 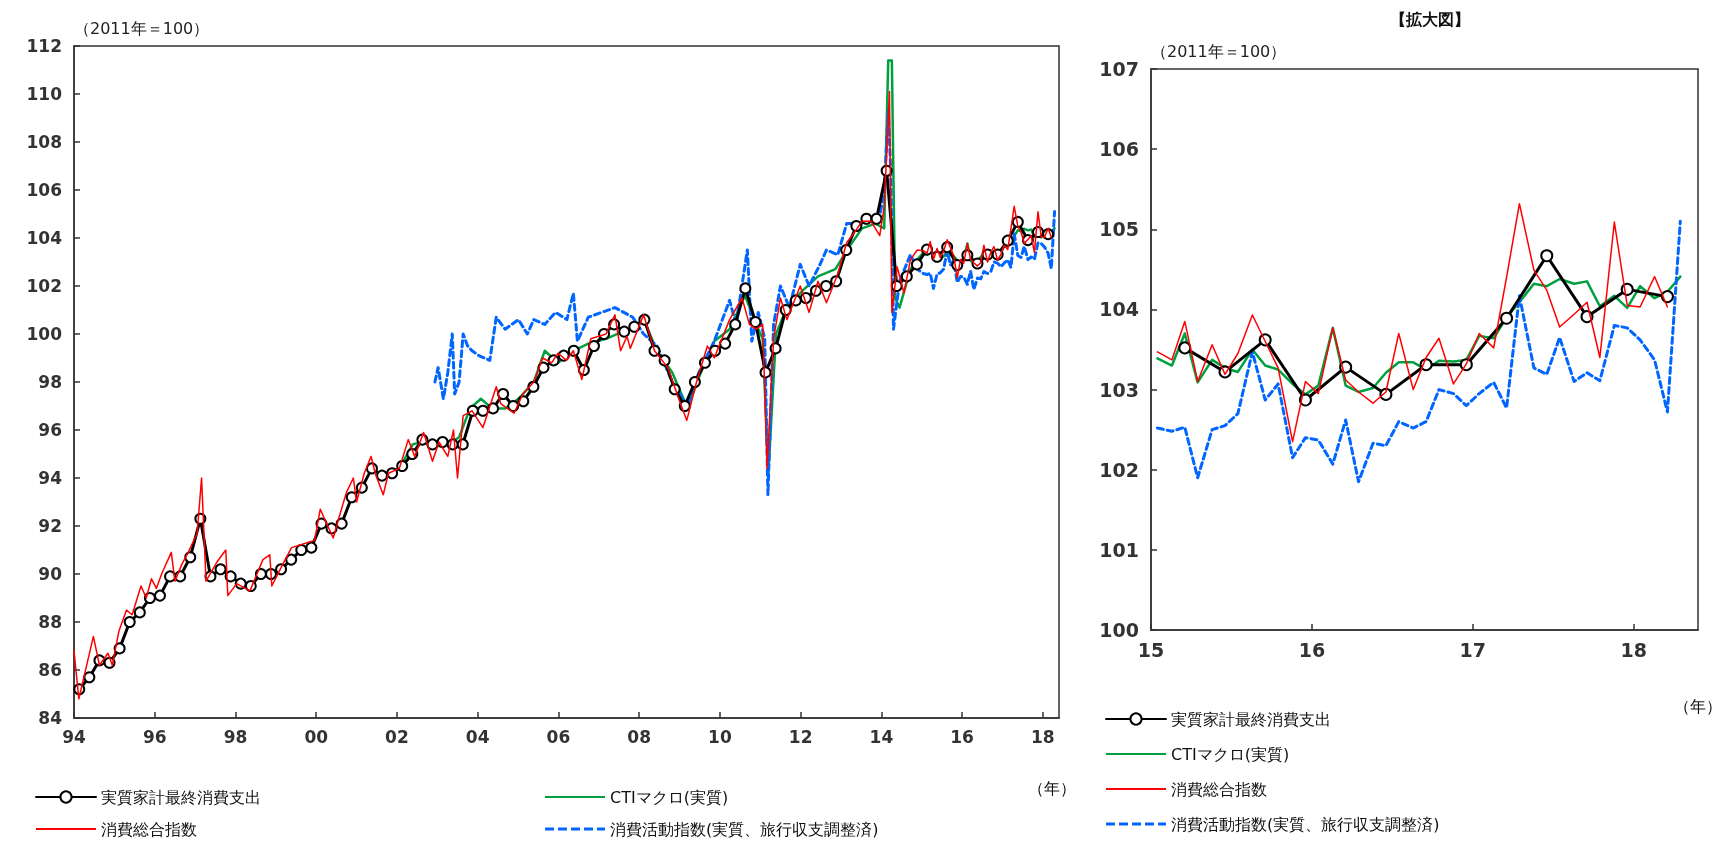 What do you see at coordinates (50, 574) in the screenshot?
I see `y-tick-label: 90` at bounding box center [50, 574].